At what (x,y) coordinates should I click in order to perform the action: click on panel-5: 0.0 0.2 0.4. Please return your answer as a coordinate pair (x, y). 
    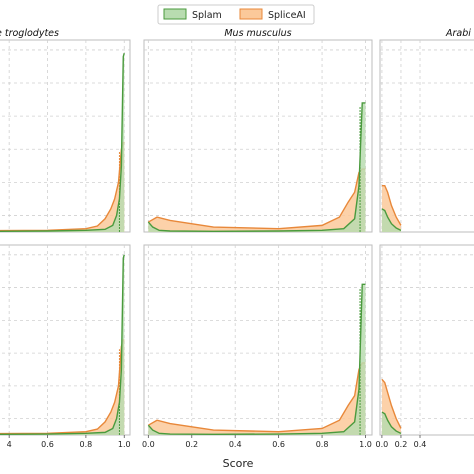
    Looking at the image, I should click on (425, 346).